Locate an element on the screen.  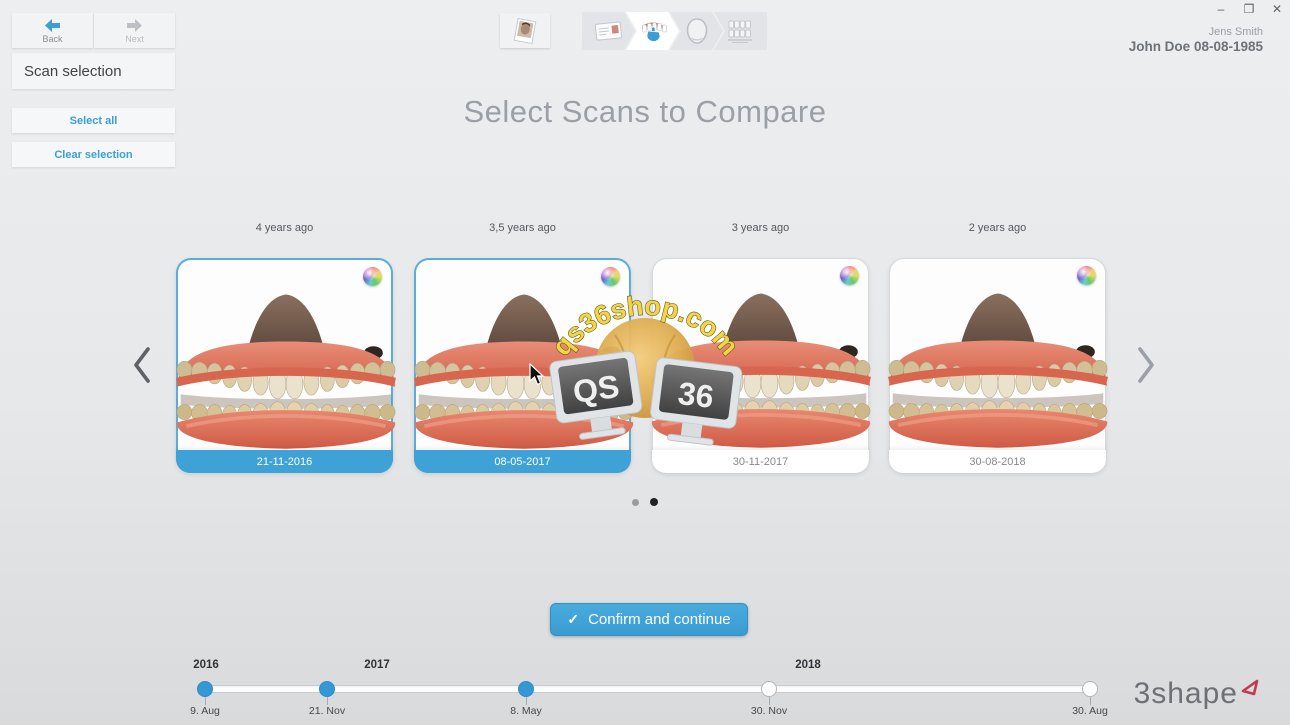
occlusion-icon is located at coordinates (739, 31).